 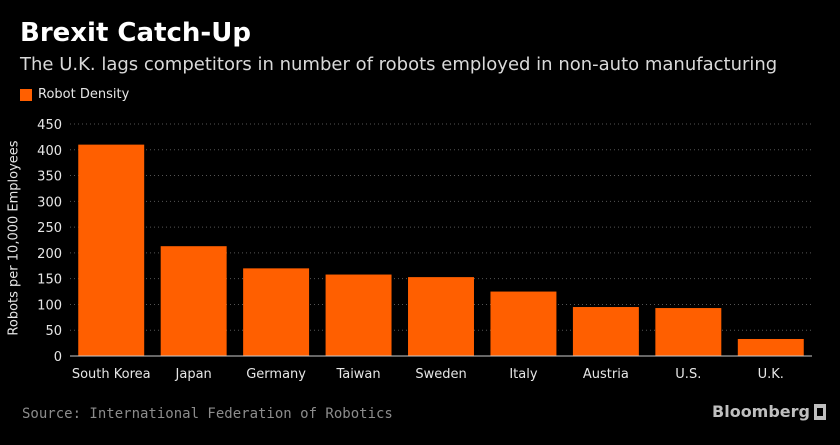 I want to click on y-tick-label: 300, so click(x=49, y=202).